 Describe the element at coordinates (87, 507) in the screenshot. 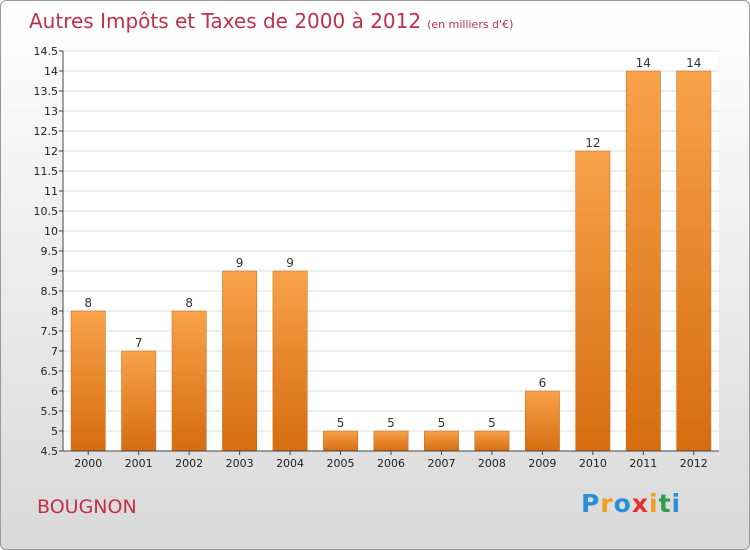

I see `commune-name: BOUGNON` at that location.